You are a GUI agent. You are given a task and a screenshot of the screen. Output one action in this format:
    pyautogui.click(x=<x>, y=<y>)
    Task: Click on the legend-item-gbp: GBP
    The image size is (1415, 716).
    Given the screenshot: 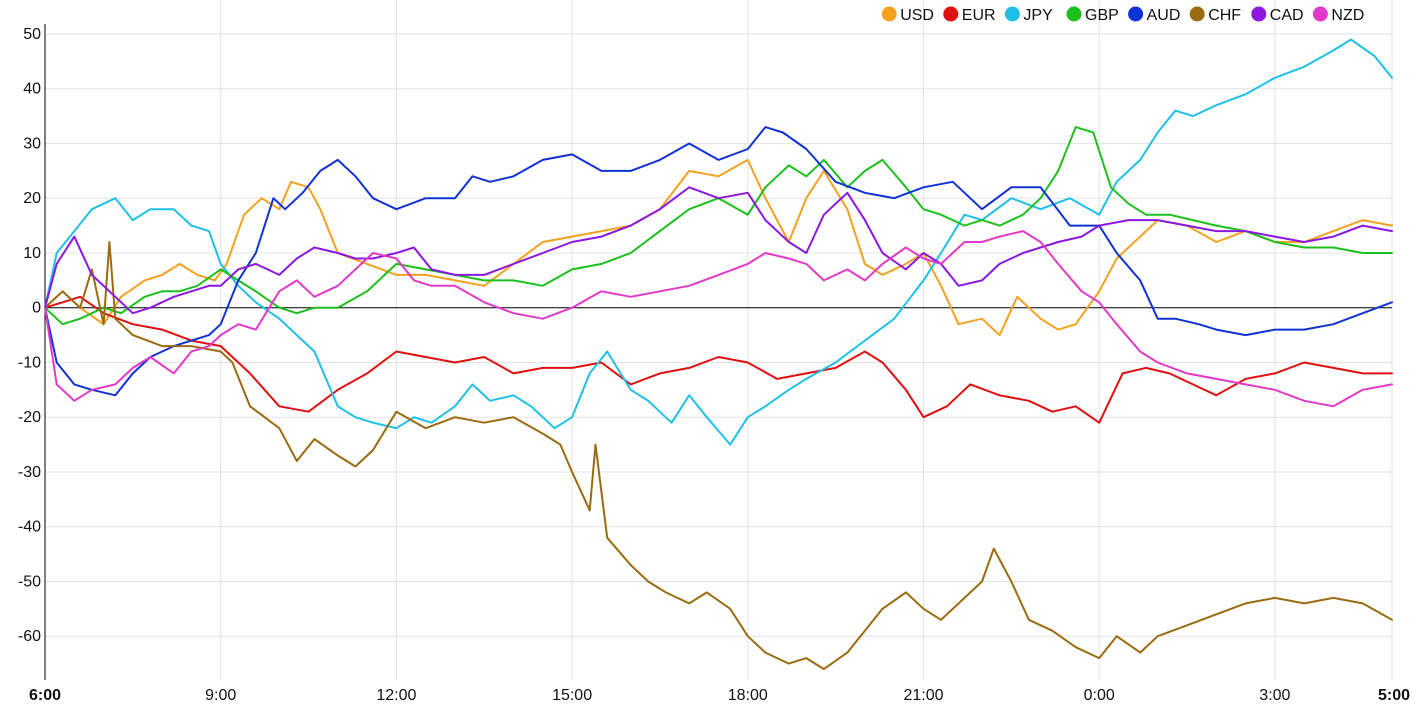 What is the action you would take?
    pyautogui.click(x=1092, y=15)
    